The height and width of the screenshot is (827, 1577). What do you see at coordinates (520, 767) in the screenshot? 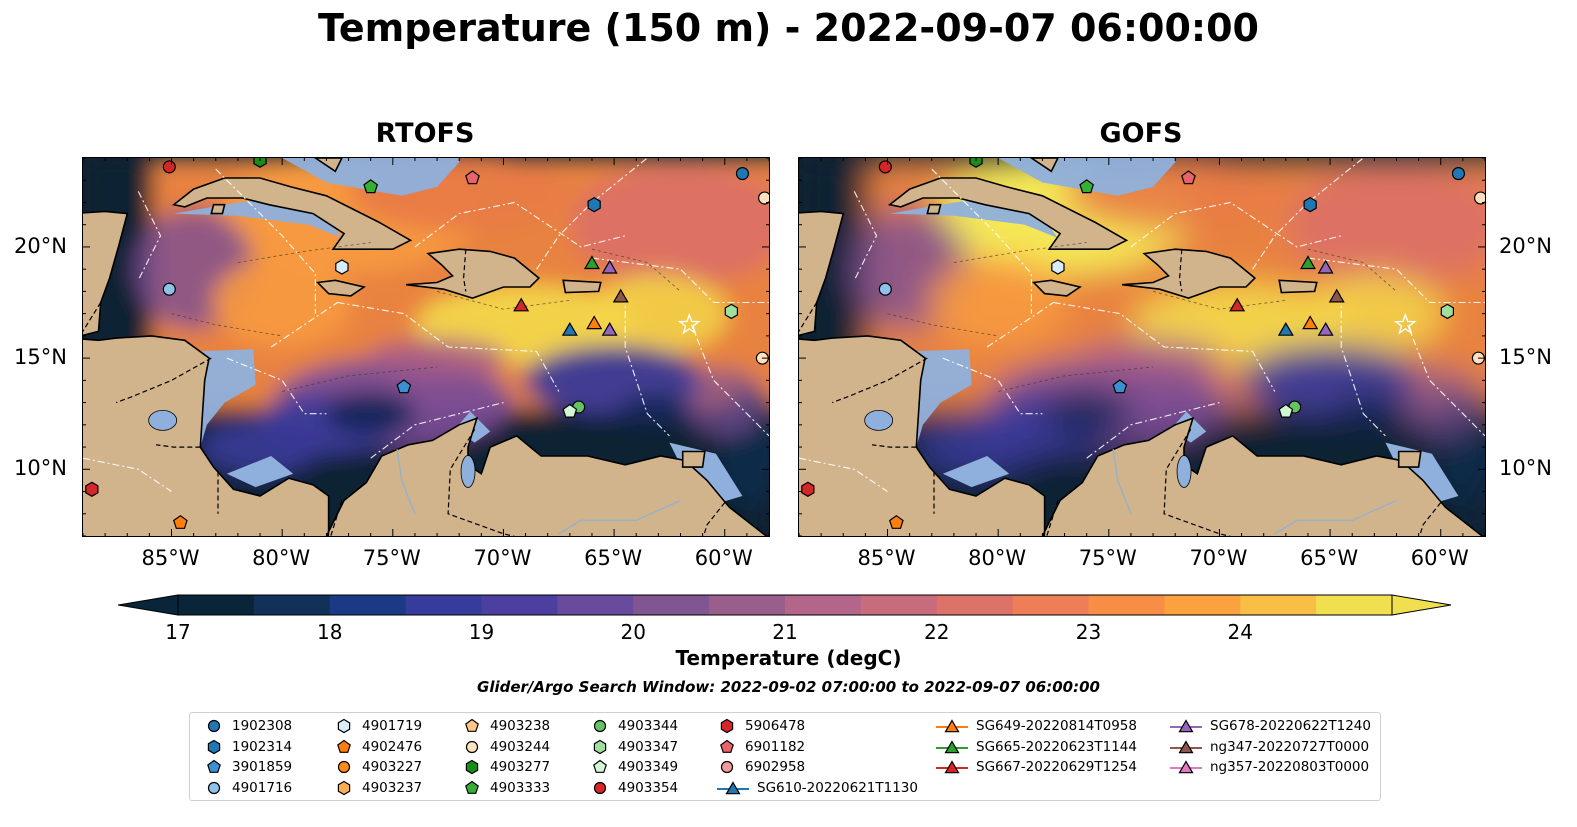
I see `legend-label: 4903277` at bounding box center [520, 767].